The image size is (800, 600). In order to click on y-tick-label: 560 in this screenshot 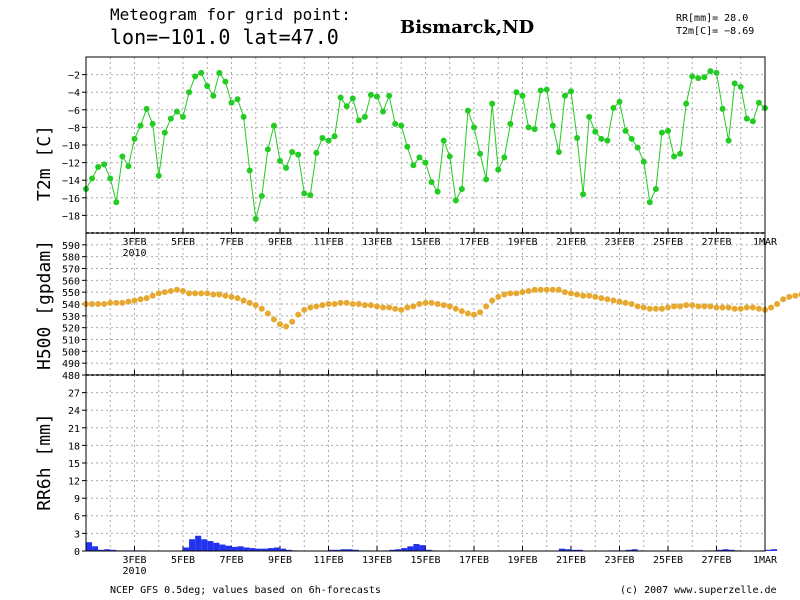, I will do `click(71, 281)`.